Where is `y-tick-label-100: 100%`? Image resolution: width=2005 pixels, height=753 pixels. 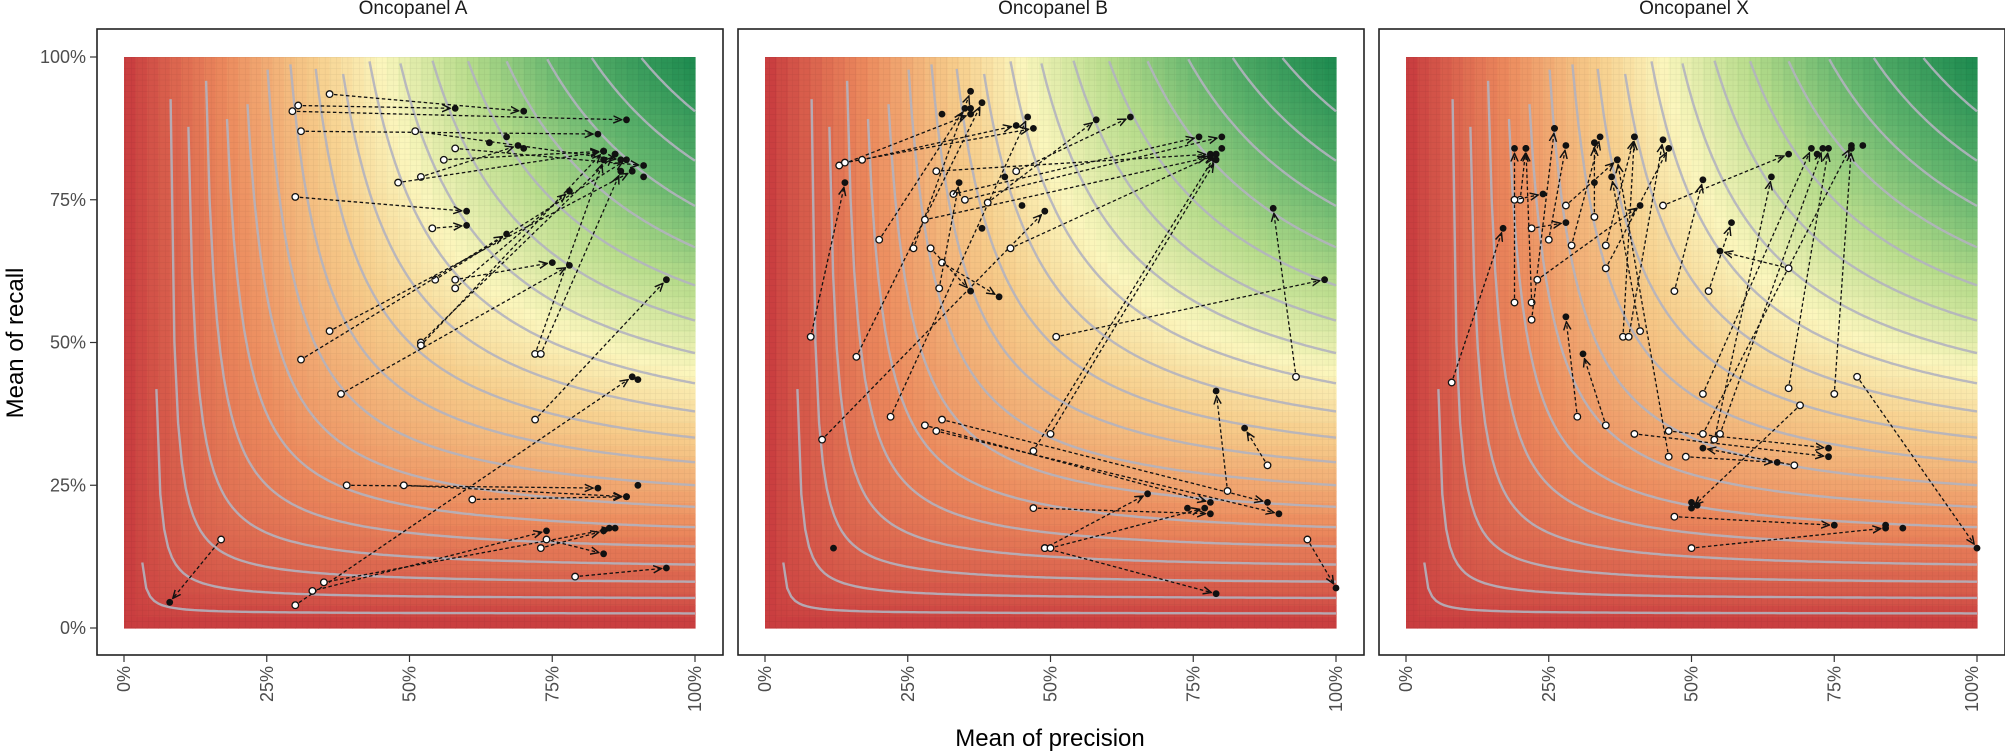 y-tick-label-100: 100% is located at coordinates (63, 57).